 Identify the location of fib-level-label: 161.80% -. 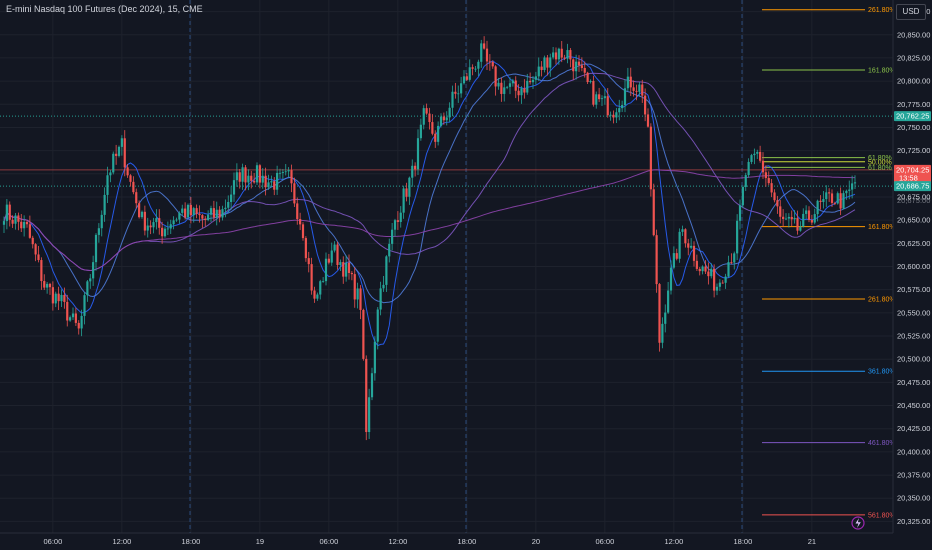
(884, 227).